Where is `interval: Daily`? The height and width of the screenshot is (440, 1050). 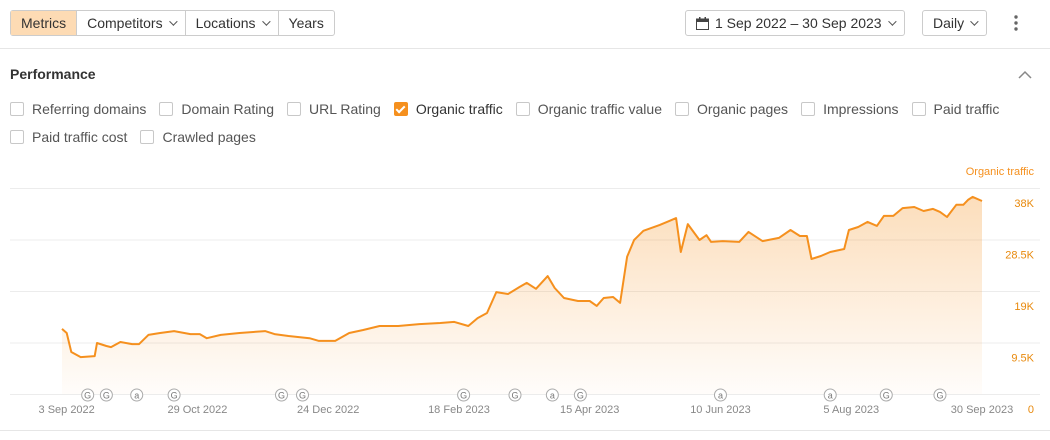
interval: Daily is located at coordinates (949, 23).